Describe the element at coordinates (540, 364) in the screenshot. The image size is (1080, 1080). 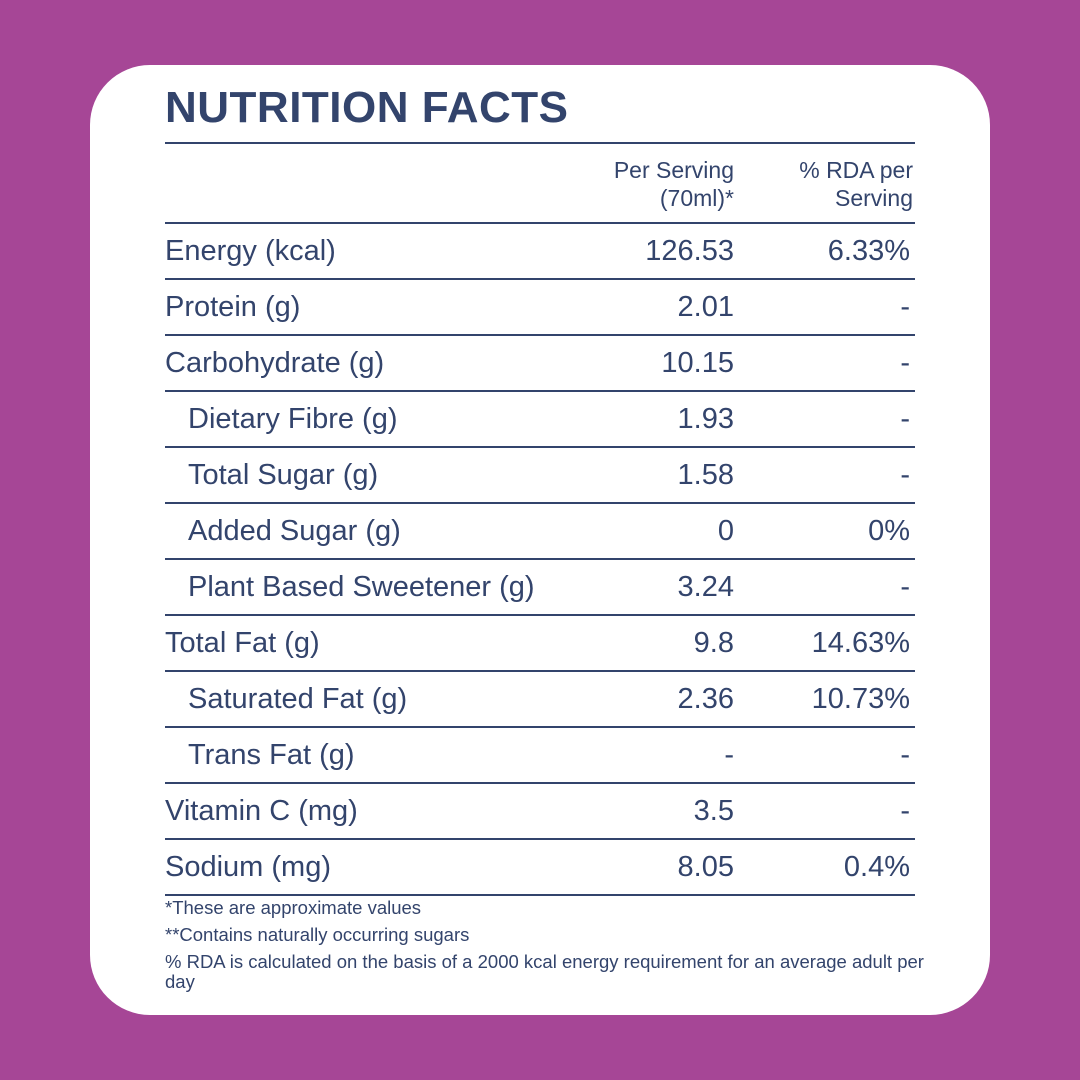
I see `table-row: Carbohydrate (g) 10.15 -` at that location.